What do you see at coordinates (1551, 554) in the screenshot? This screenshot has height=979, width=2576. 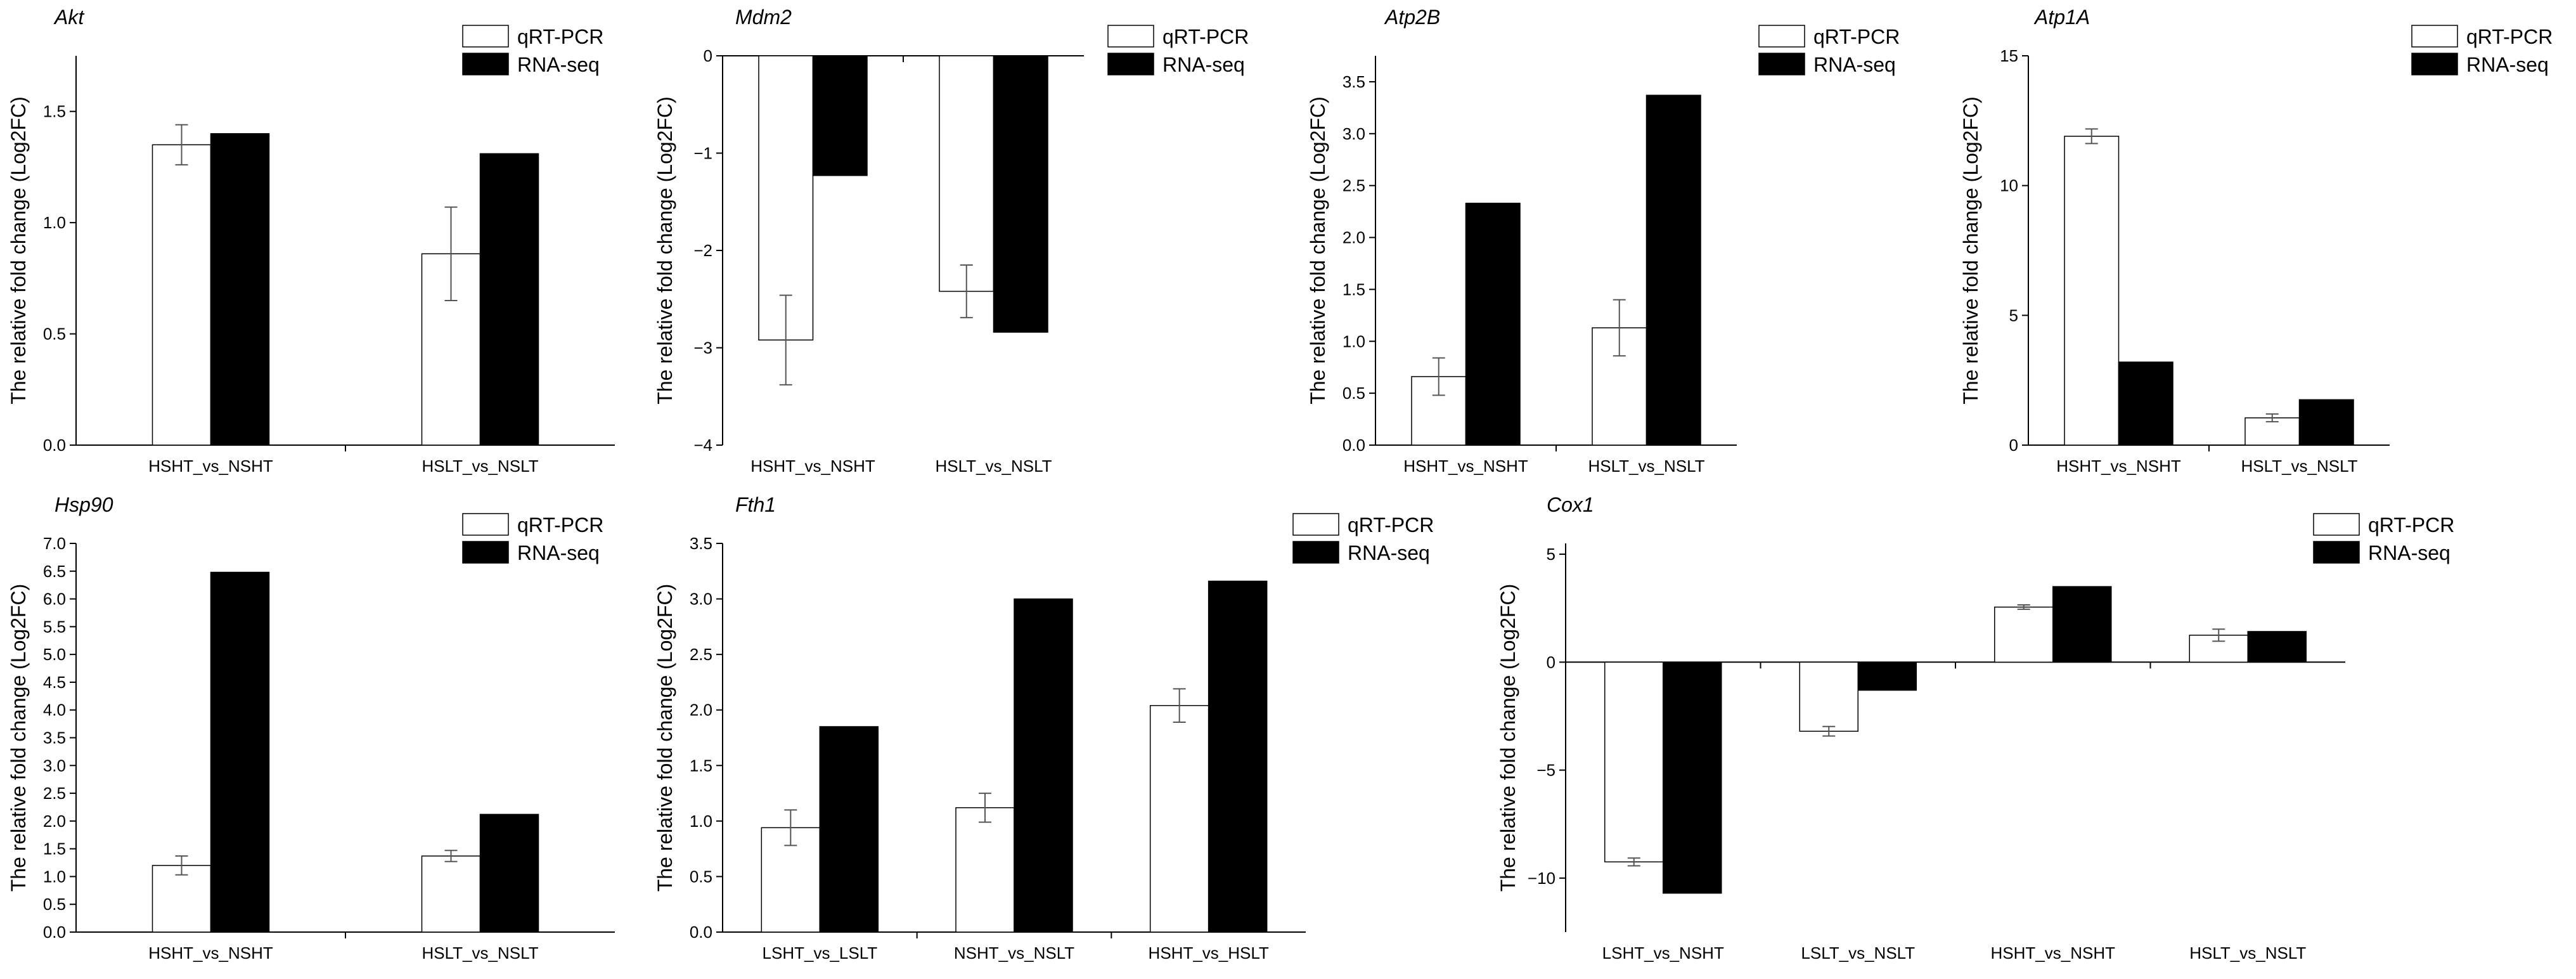 I see `y-tick-label: 5` at bounding box center [1551, 554].